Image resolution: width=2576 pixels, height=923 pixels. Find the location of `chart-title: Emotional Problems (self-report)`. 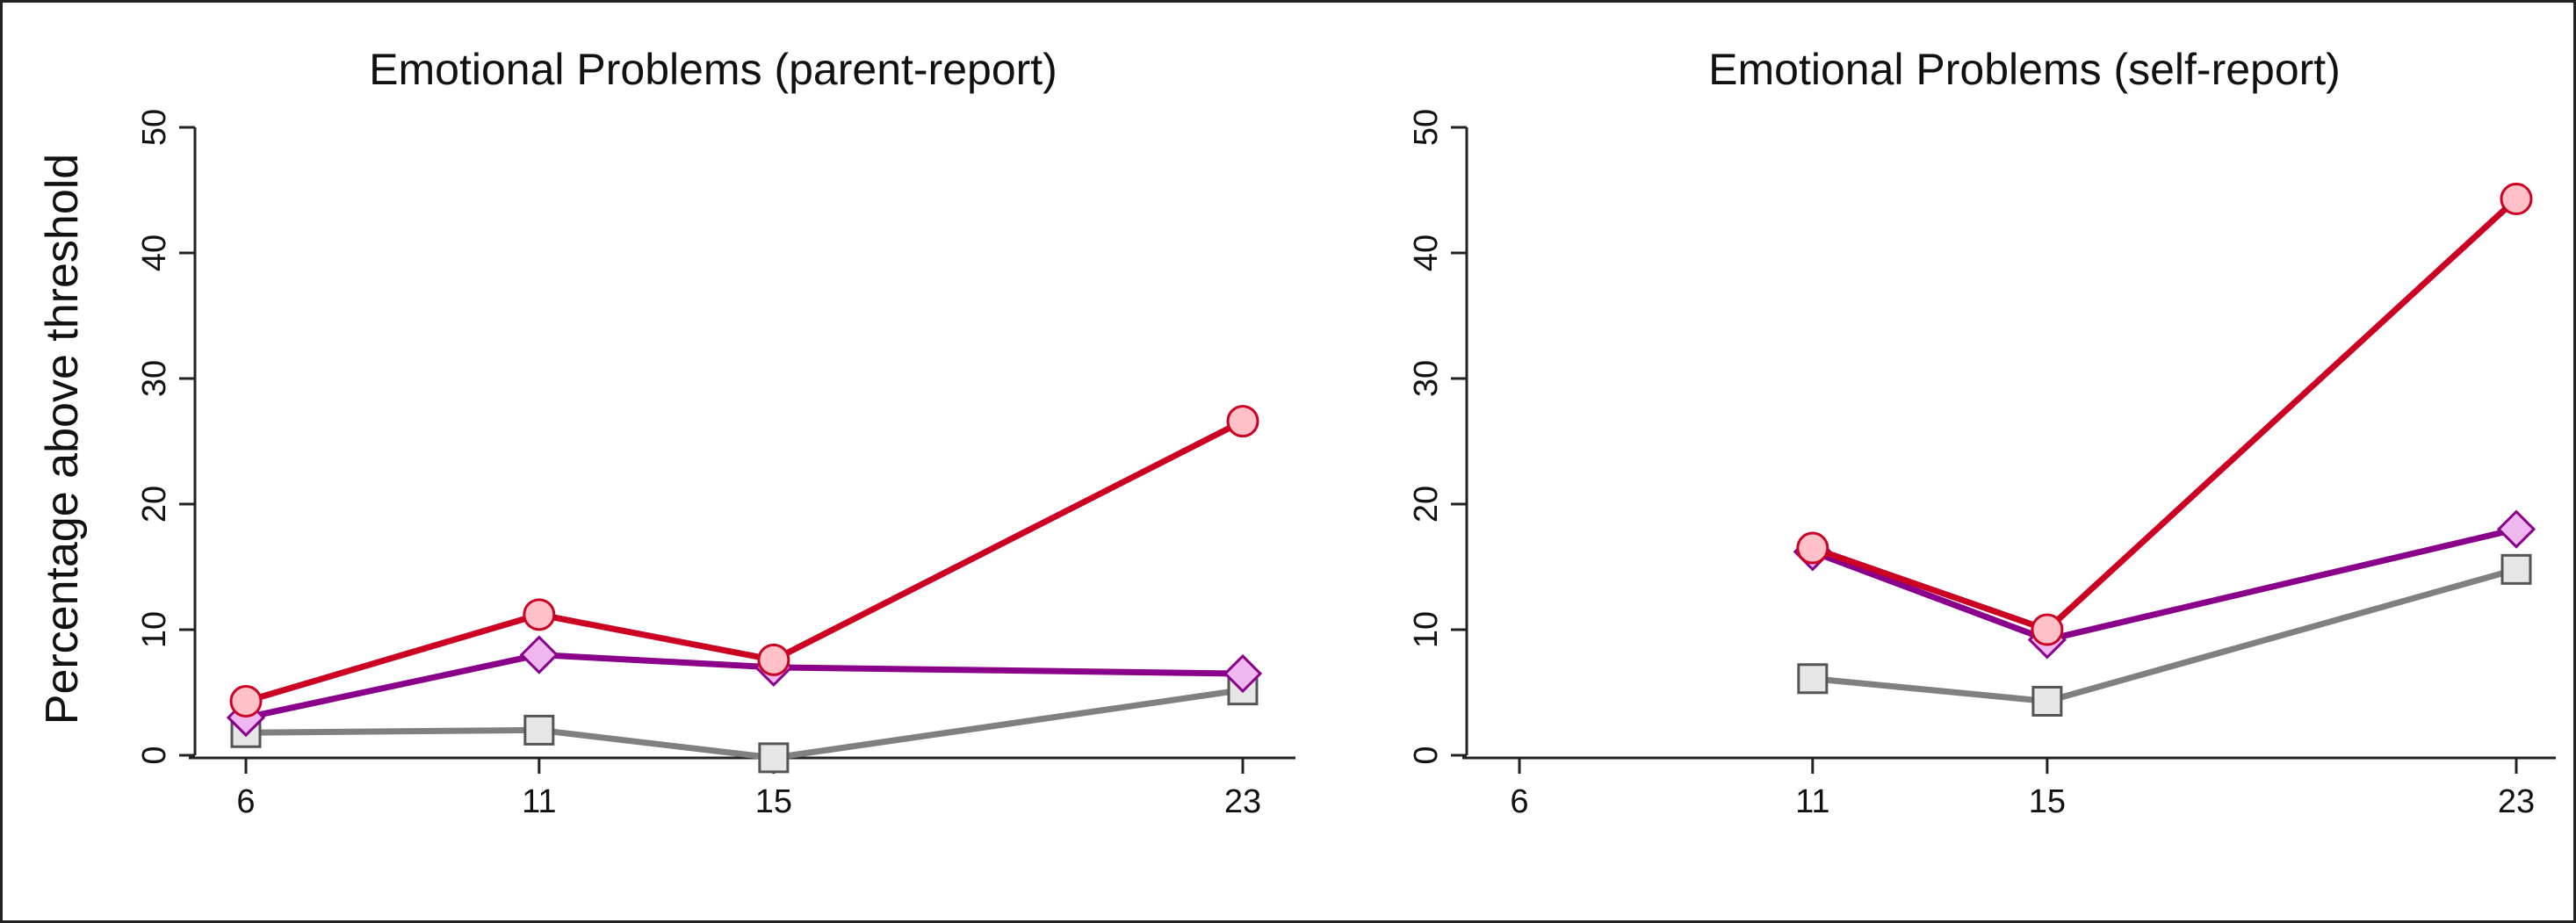

chart-title: Emotional Problems (self-report) is located at coordinates (2024, 69).